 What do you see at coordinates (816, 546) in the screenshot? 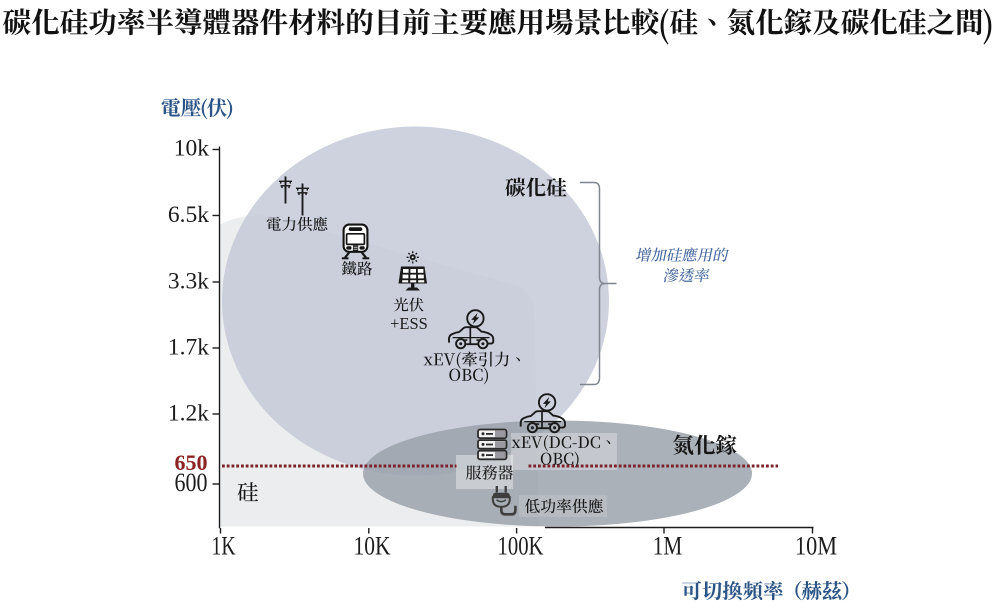
I see `svg-text: 10M` at bounding box center [816, 546].